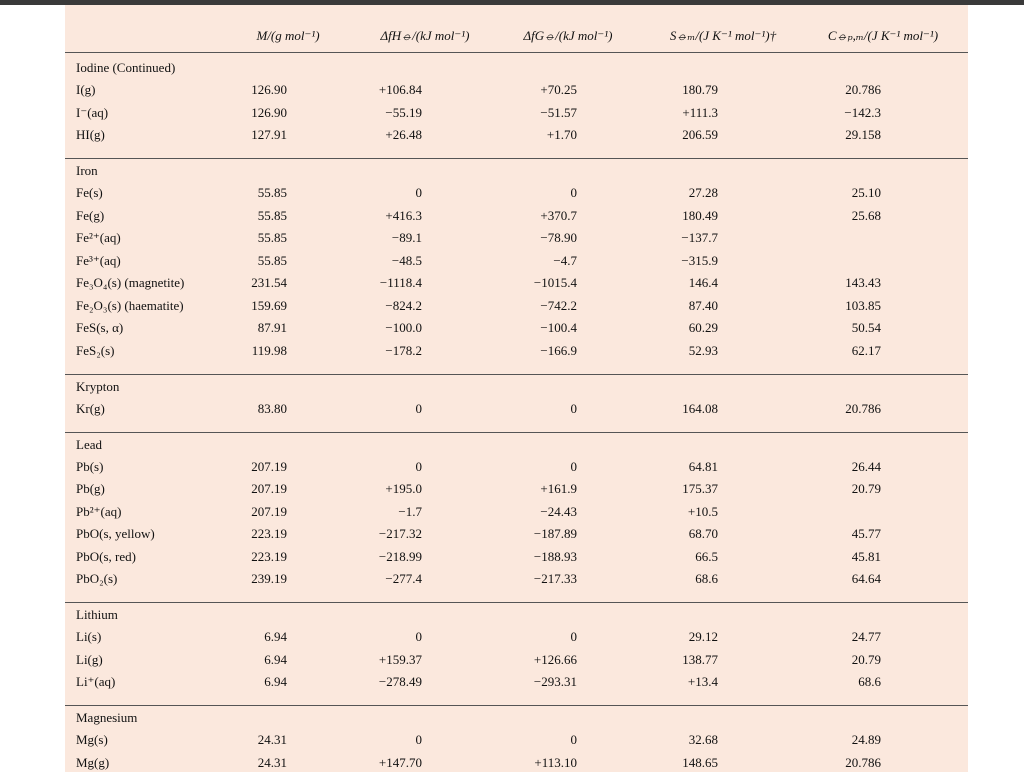 Image resolution: width=1024 pixels, height=772 pixels. I want to click on cell-value: 25.10, so click(866, 192).